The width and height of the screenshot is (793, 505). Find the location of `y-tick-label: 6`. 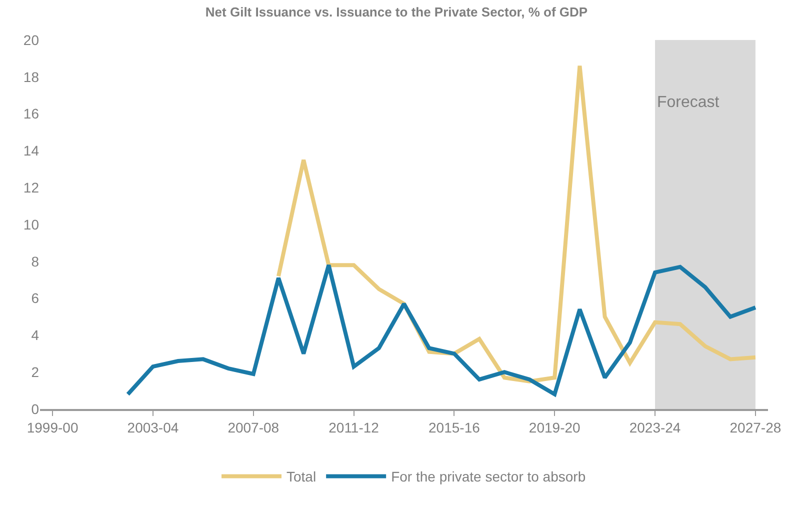

y-tick-label: 6 is located at coordinates (35, 298).